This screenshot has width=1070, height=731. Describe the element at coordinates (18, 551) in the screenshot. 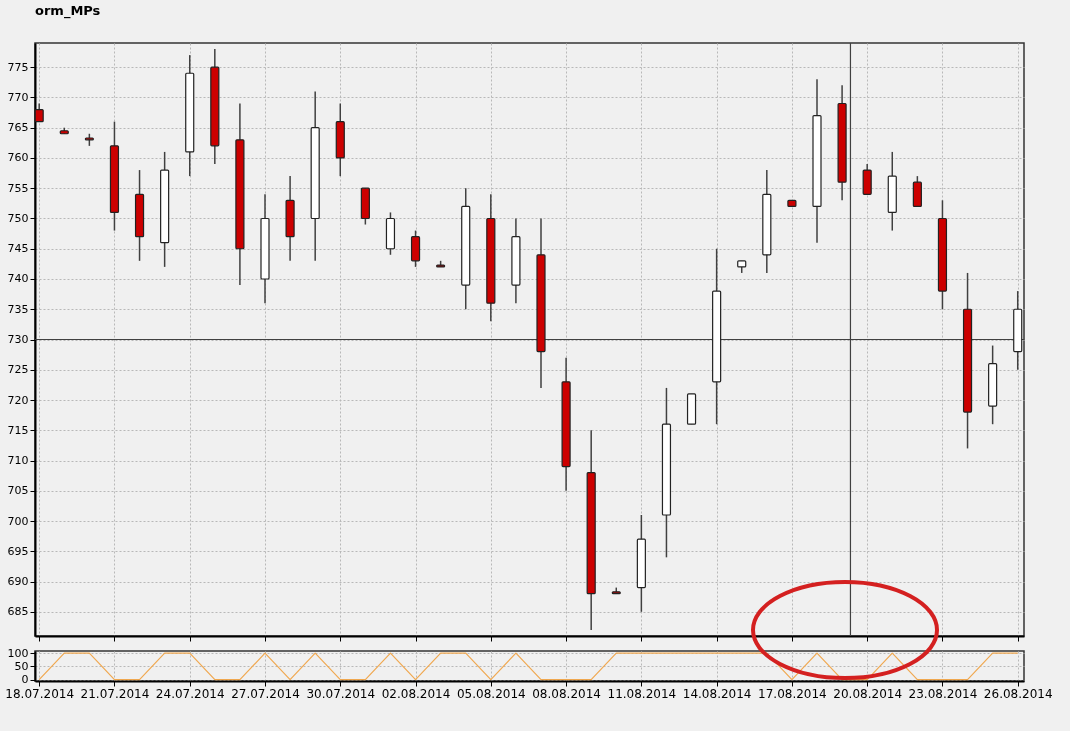

I see `y-tick-label: 695` at that location.